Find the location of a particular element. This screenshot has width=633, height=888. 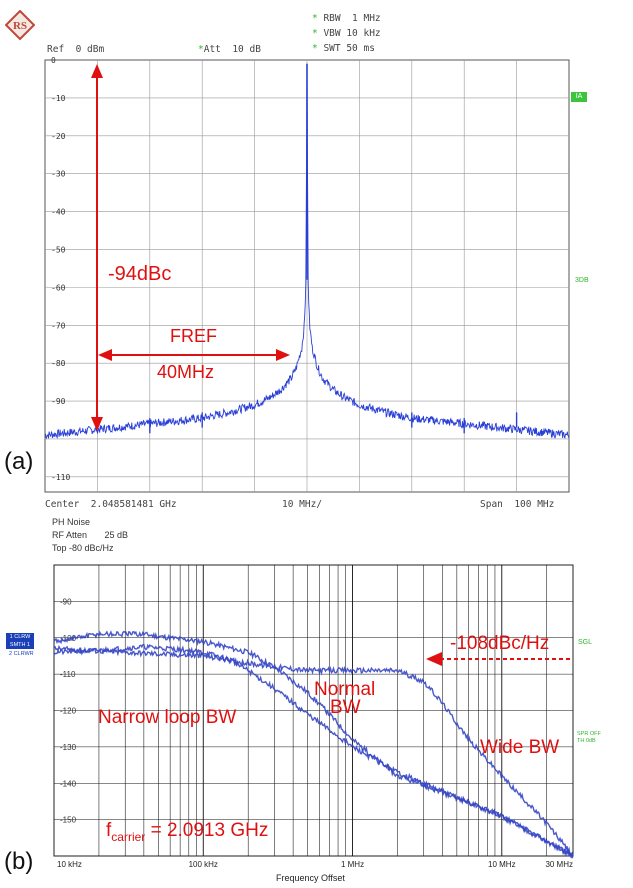

vbw-label: VBW 10 kHz is located at coordinates (352, 33).